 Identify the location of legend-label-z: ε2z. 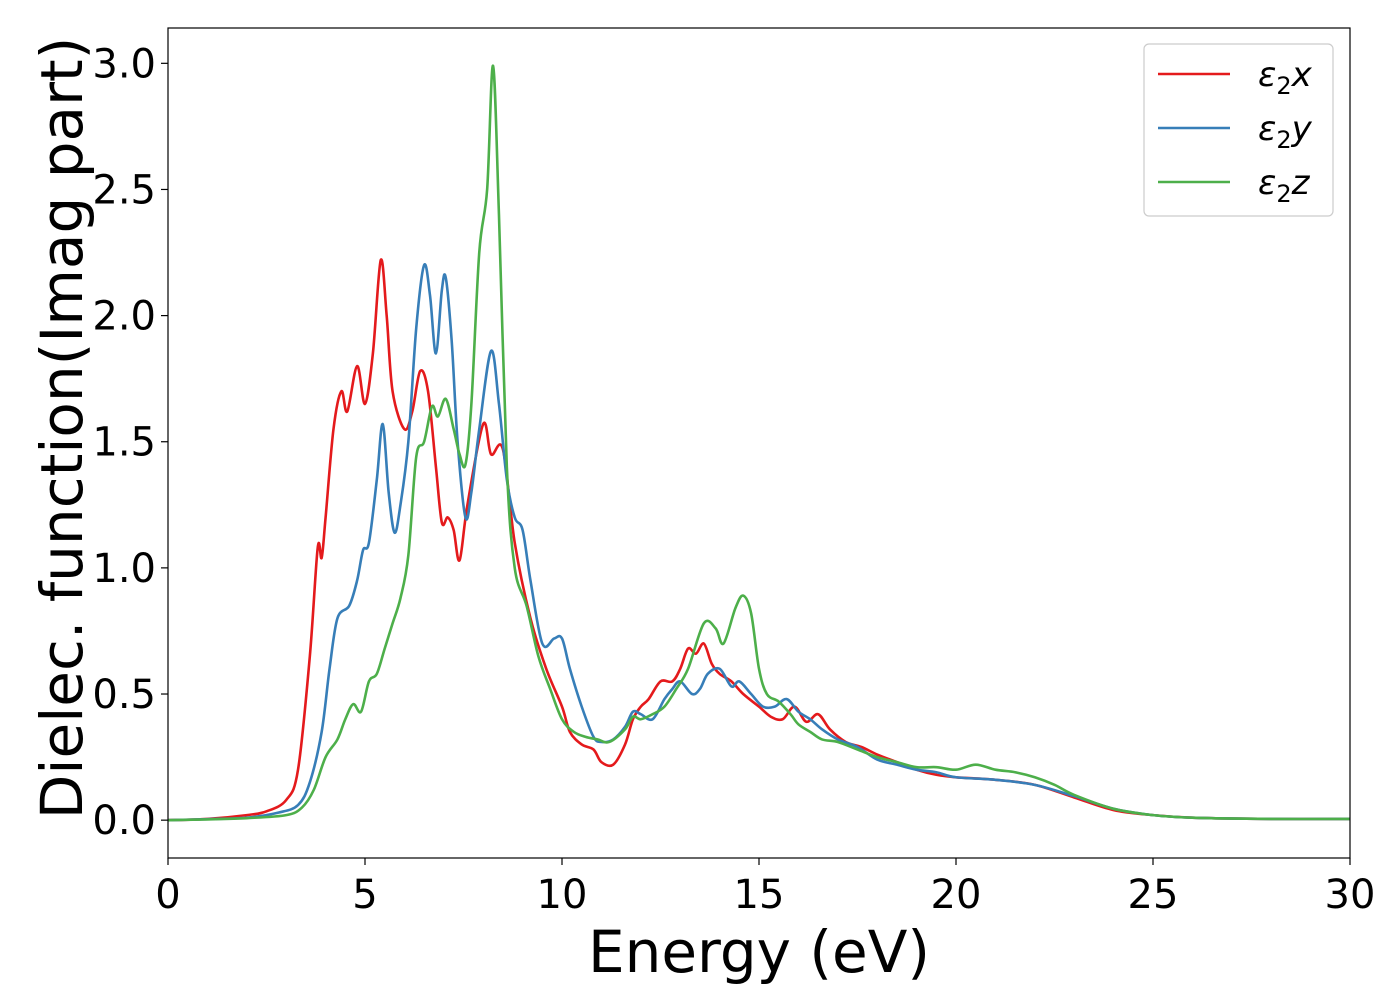
(1284, 185).